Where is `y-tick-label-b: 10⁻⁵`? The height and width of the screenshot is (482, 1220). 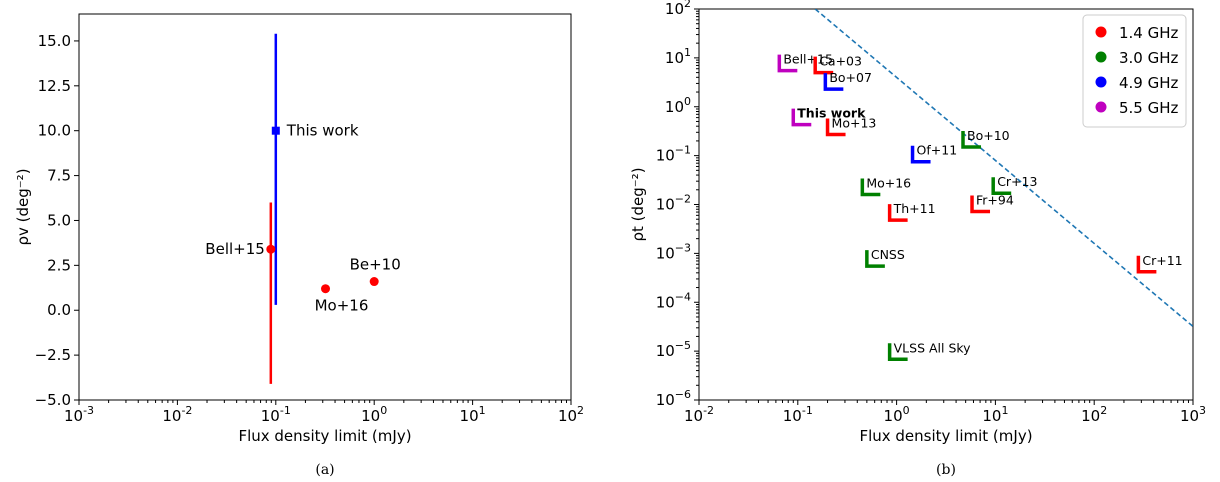
y-tick-label-b: 10⁻⁵ is located at coordinates (673, 349).